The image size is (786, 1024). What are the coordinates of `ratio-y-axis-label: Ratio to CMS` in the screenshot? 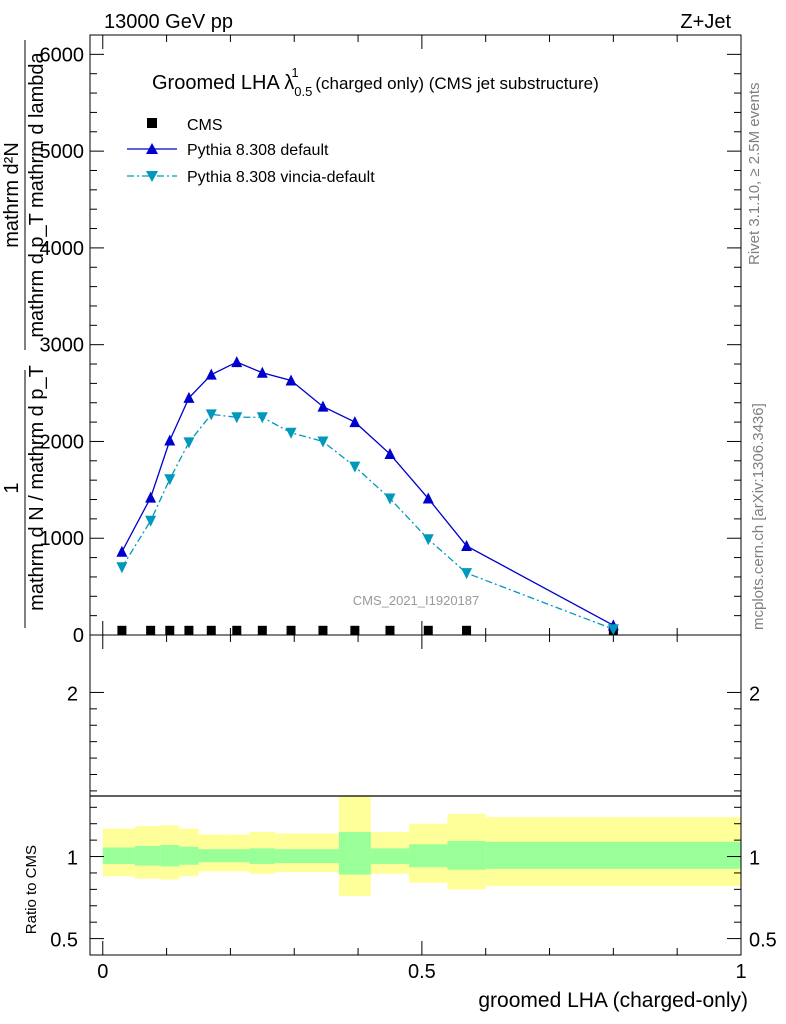 It's located at (31, 889).